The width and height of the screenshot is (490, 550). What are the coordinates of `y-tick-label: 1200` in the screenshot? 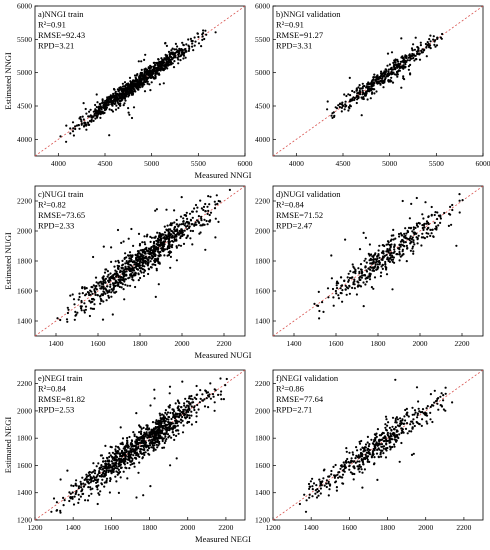 It's located at (262, 520).